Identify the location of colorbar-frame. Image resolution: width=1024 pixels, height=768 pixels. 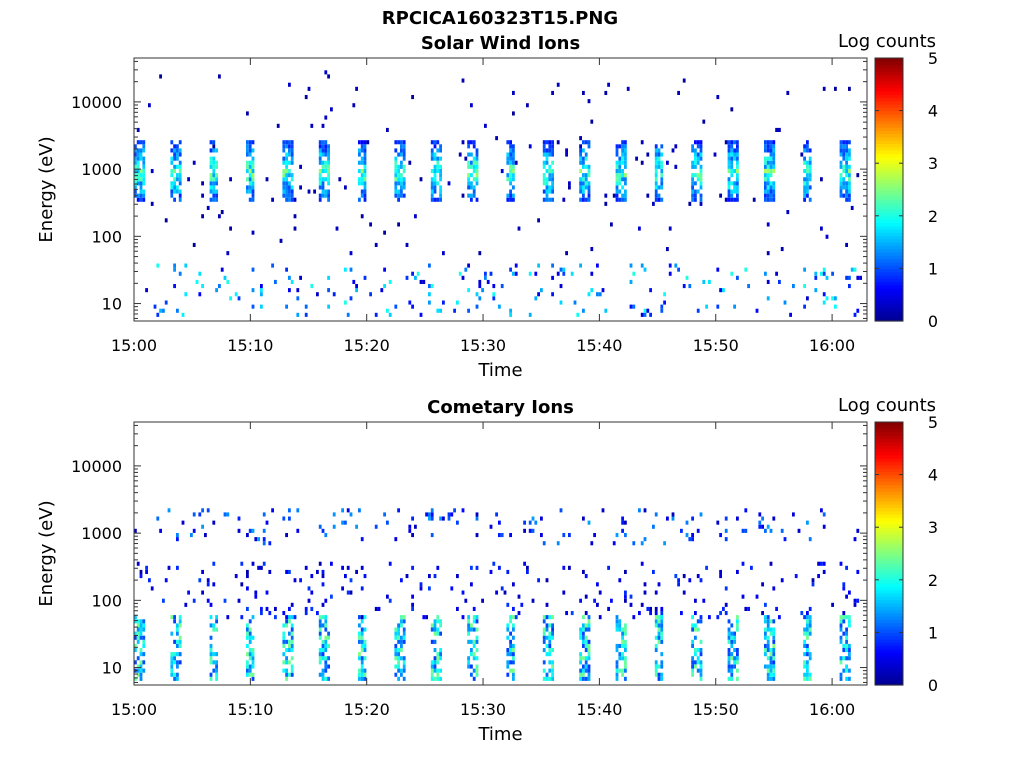
(889, 189).